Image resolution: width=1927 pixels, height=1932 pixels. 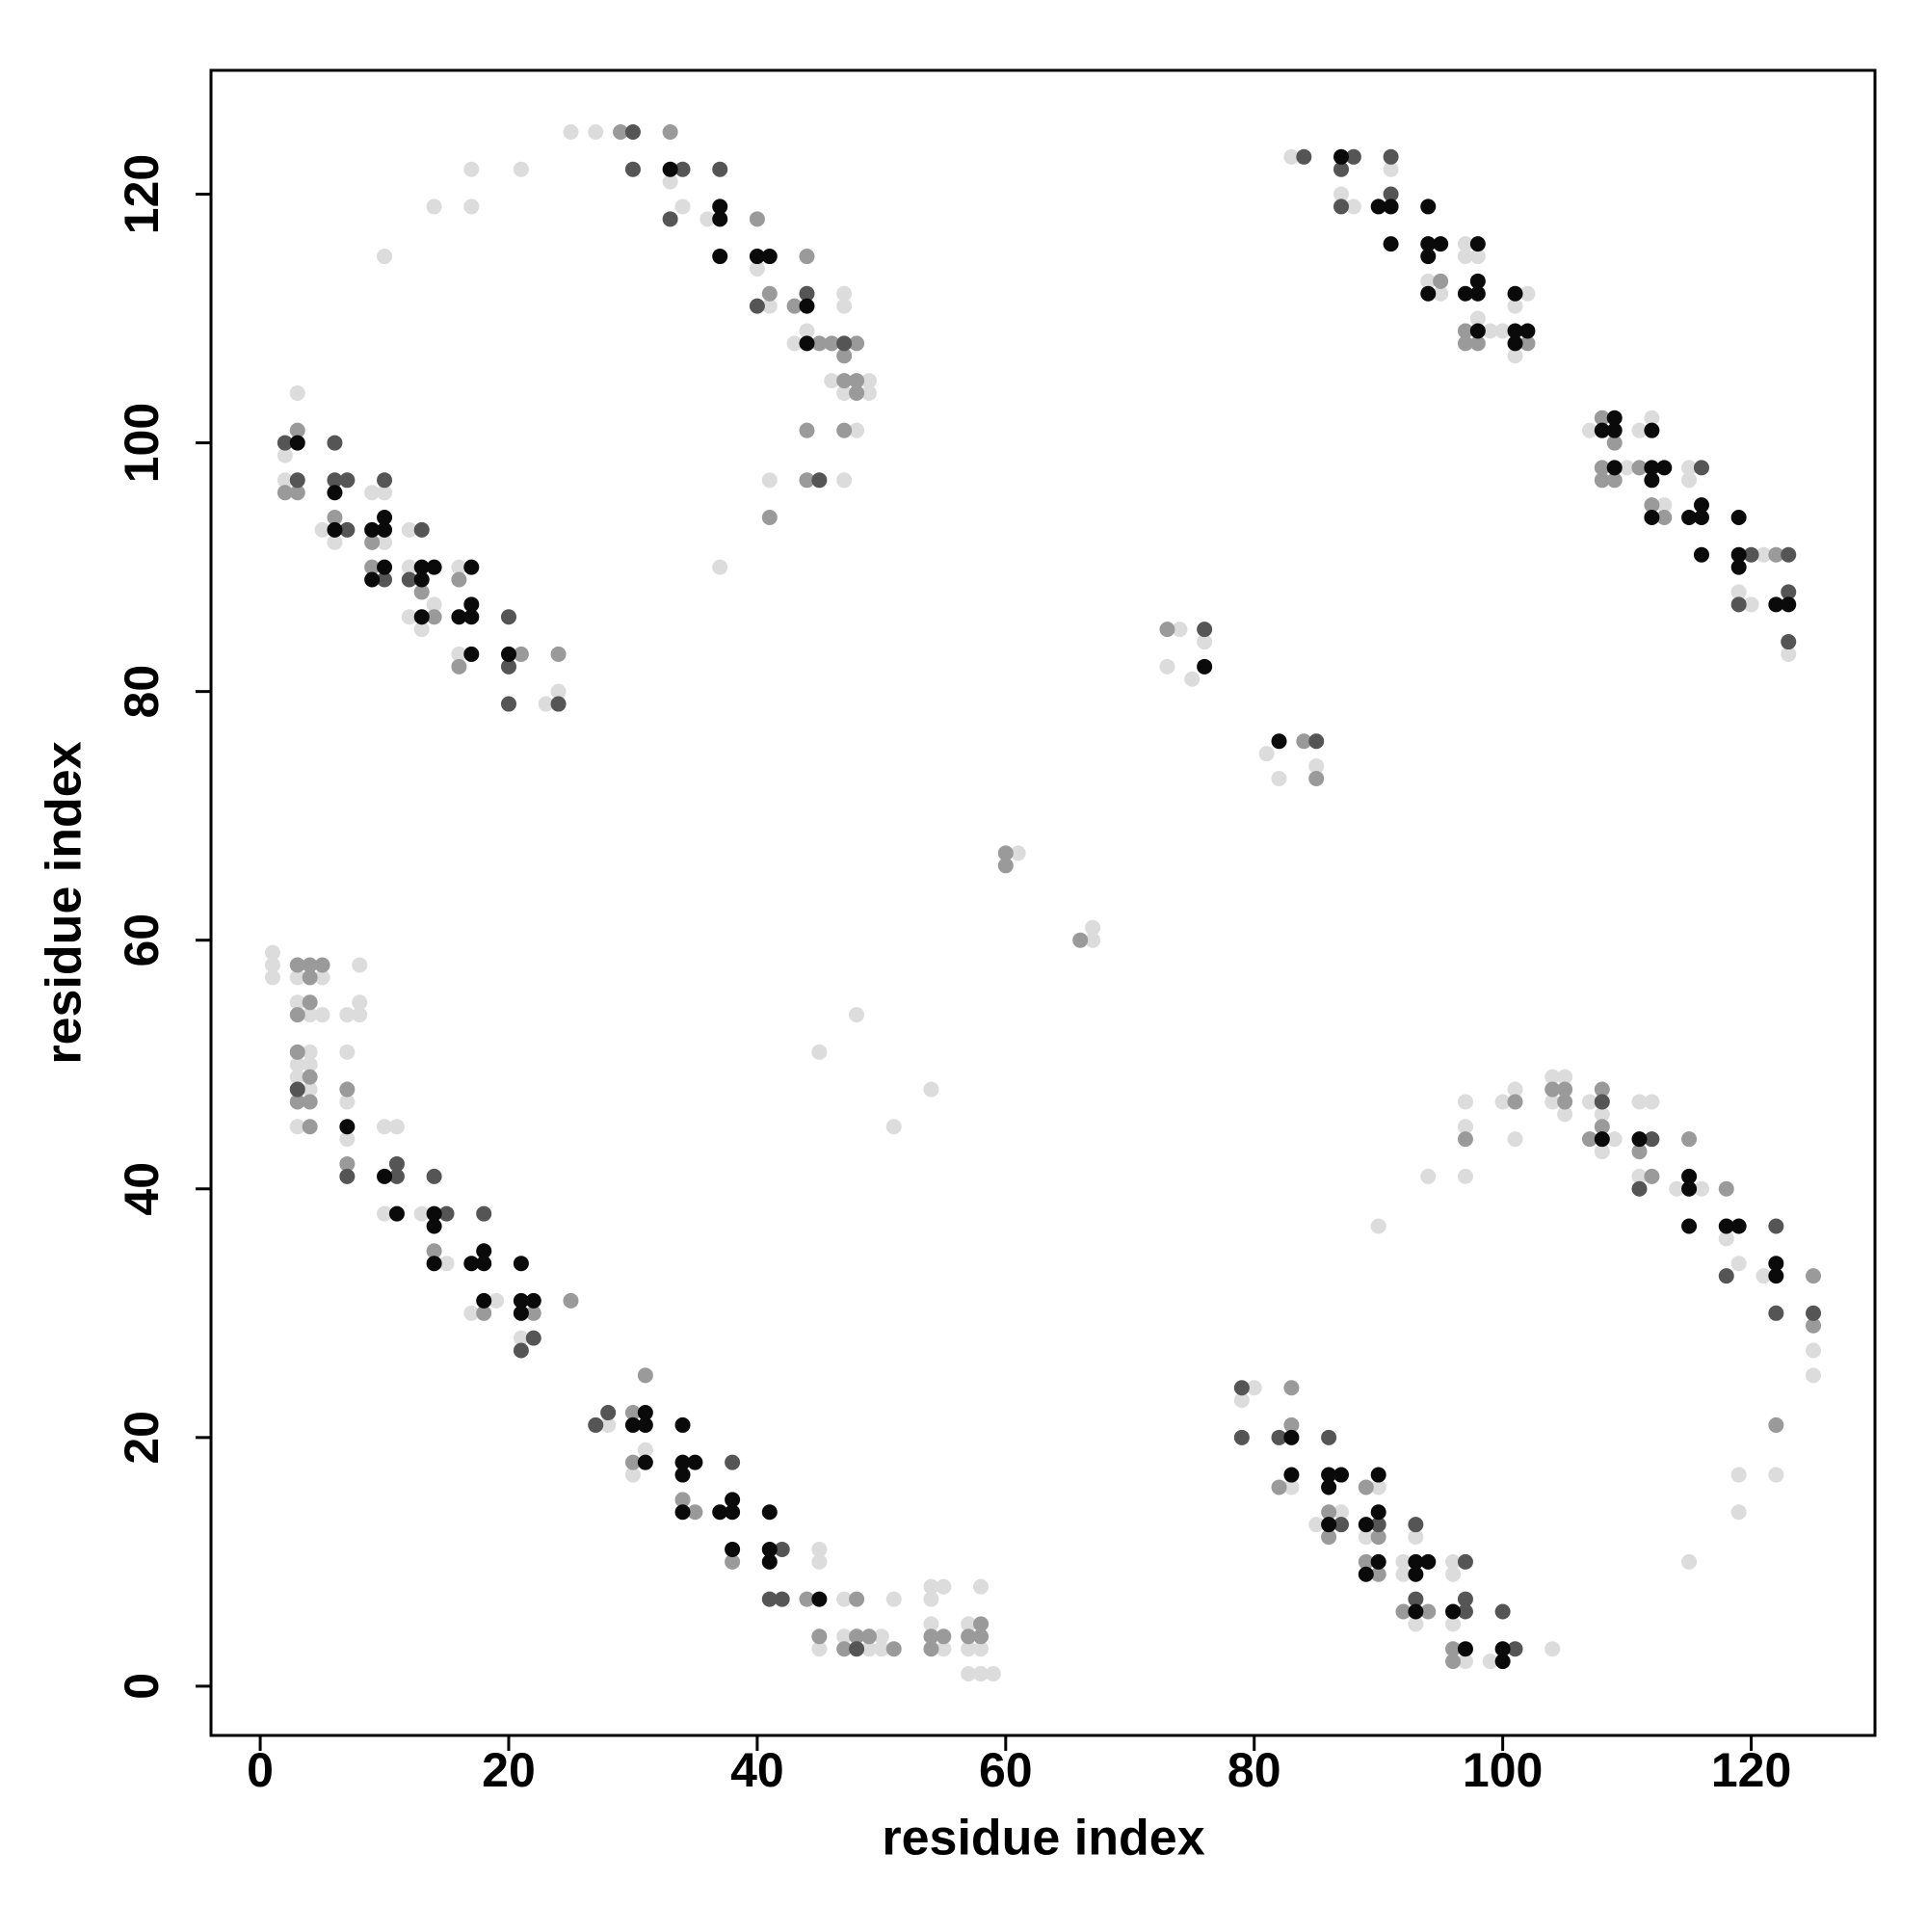 I want to click on x-tick-label: 20, so click(x=509, y=1770).